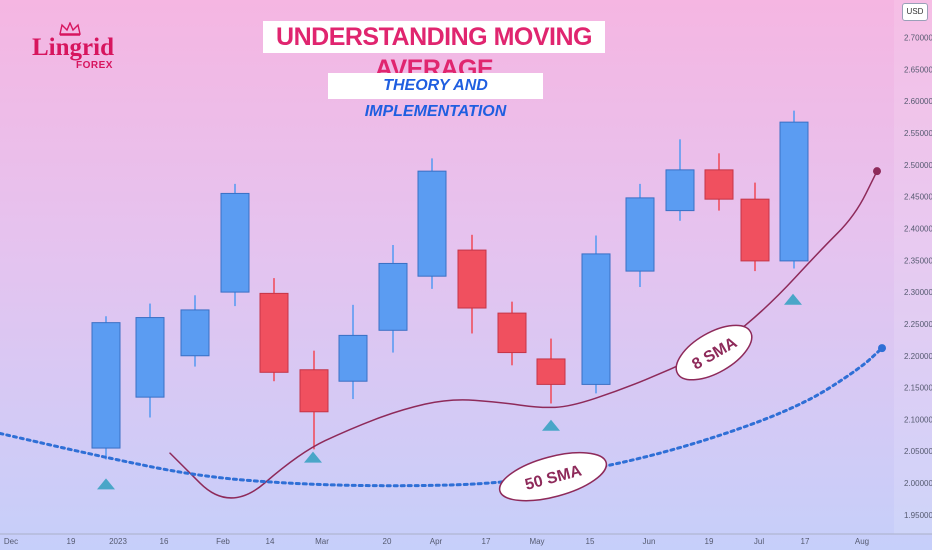 This screenshot has width=932, height=550. Describe the element at coordinates (882, 348) in the screenshot. I see `endpoint-50-sma` at that location.